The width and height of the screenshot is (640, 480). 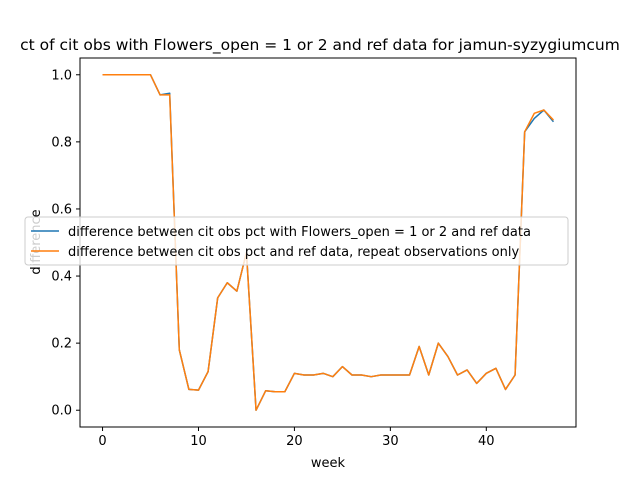 What do you see at coordinates (486, 441) in the screenshot?
I see `x-tick-label: 40` at bounding box center [486, 441].